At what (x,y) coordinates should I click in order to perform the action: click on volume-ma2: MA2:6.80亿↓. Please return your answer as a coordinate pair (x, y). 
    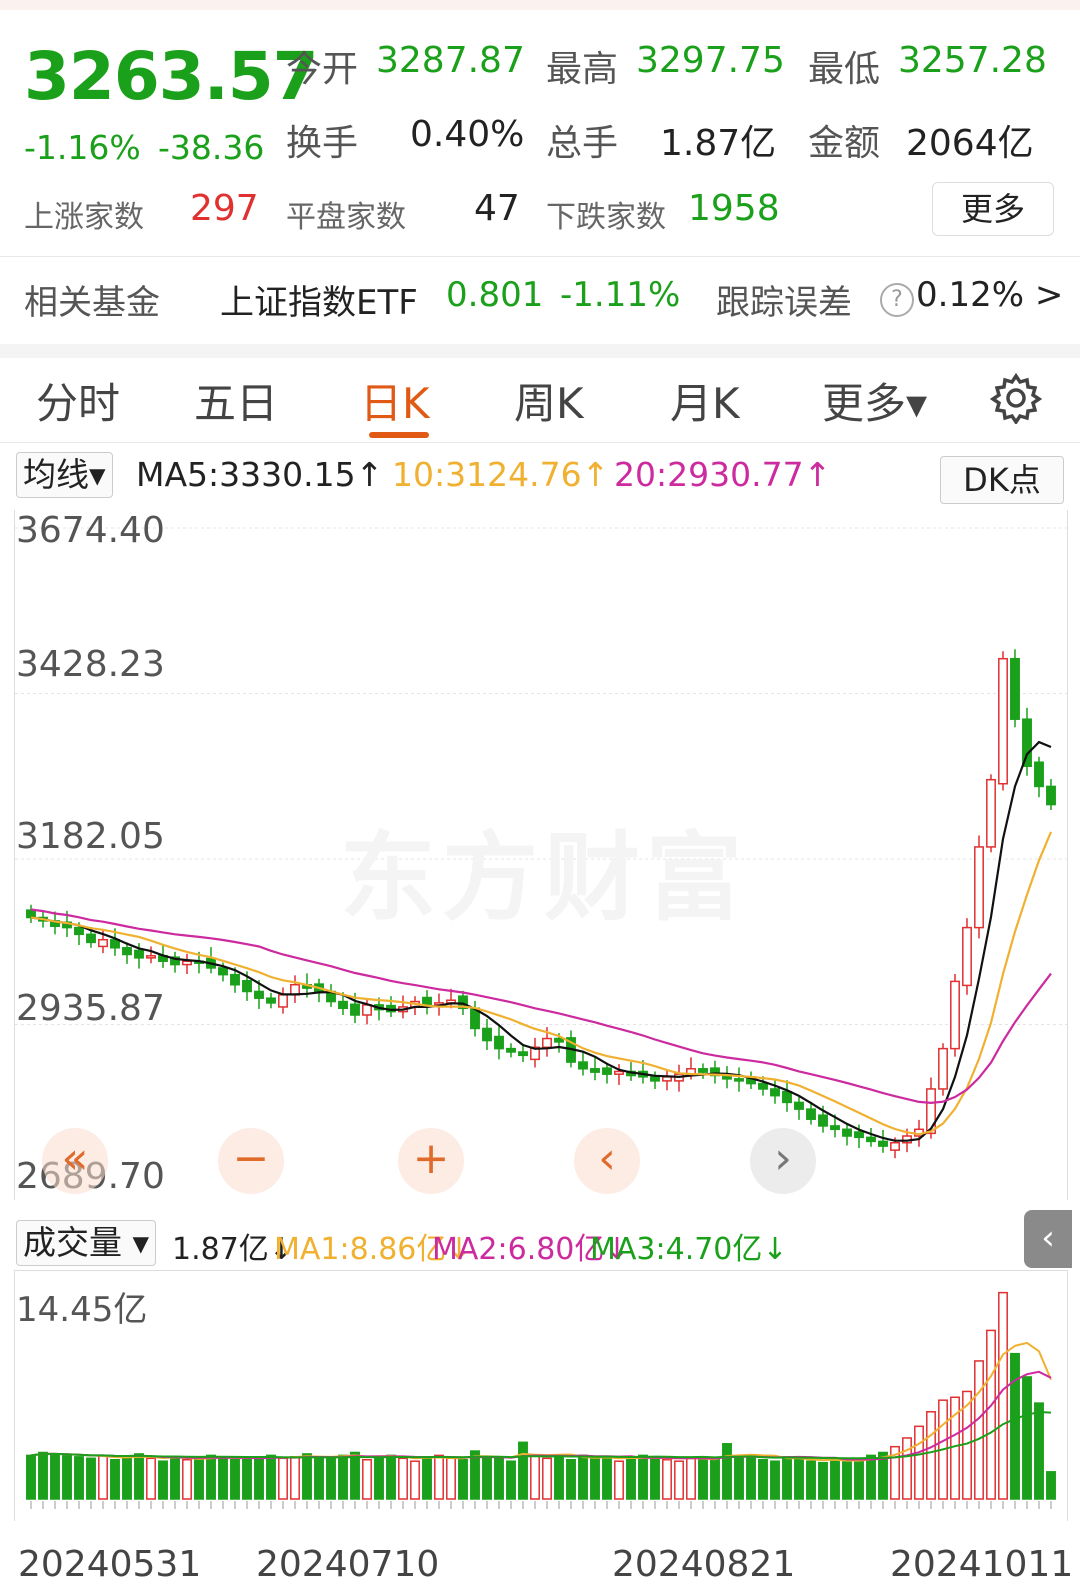
    Looking at the image, I should click on (531, 1249).